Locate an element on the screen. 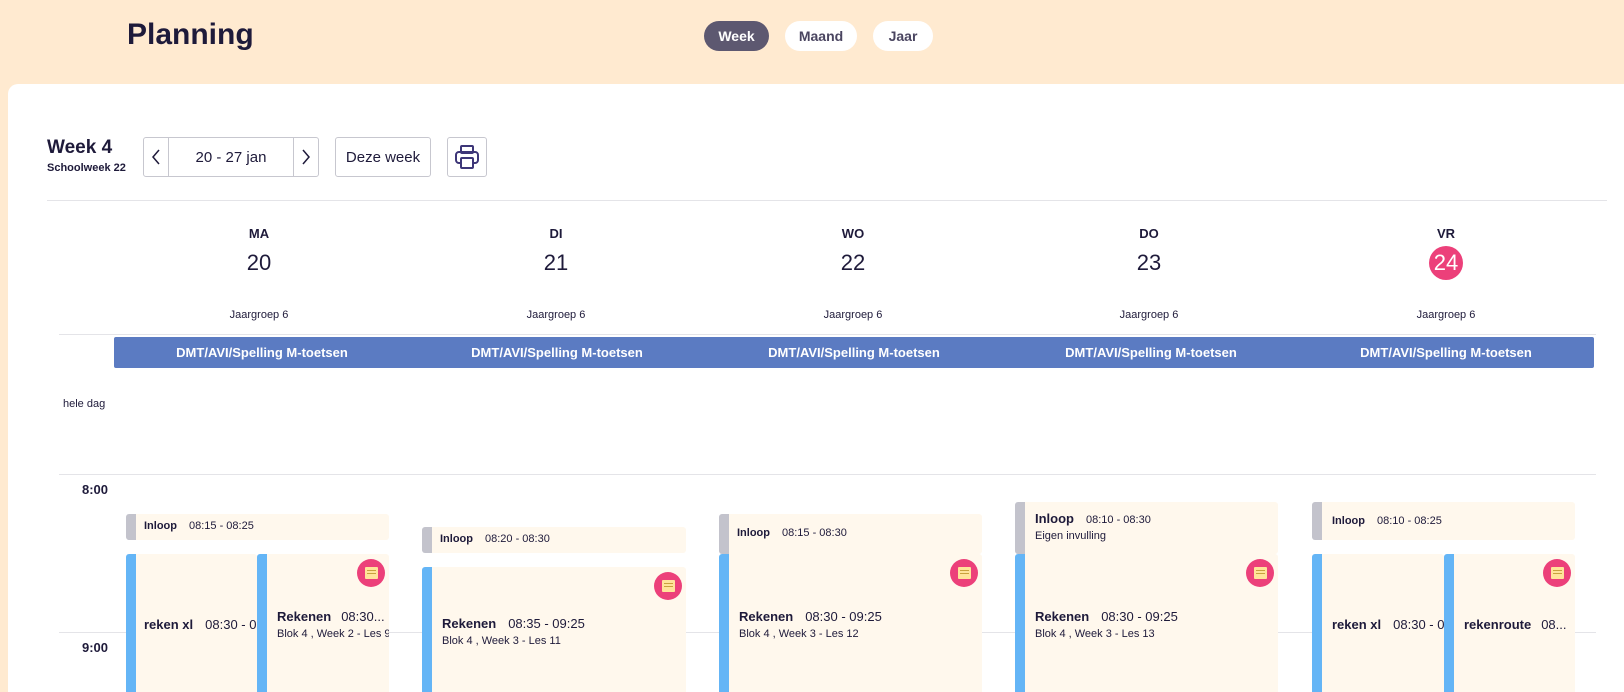 The height and width of the screenshot is (692, 1624). allday-event-bar is located at coordinates (854, 352).